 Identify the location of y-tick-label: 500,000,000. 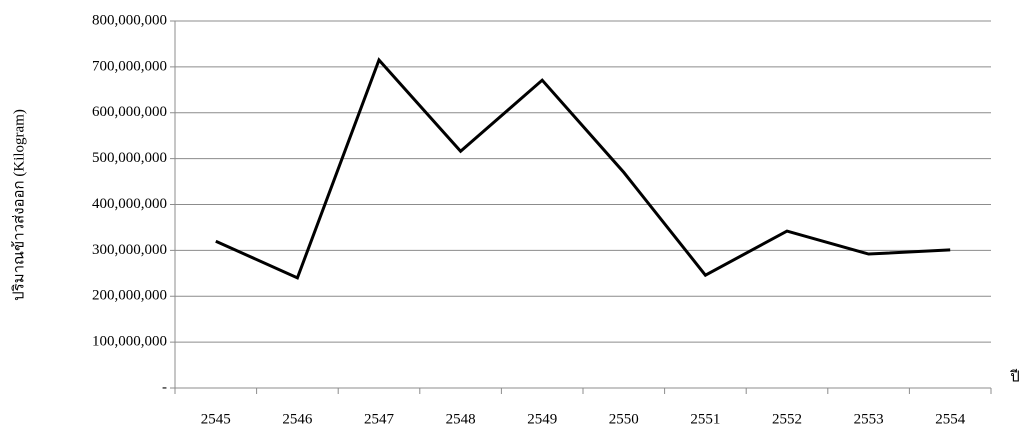
(129, 158).